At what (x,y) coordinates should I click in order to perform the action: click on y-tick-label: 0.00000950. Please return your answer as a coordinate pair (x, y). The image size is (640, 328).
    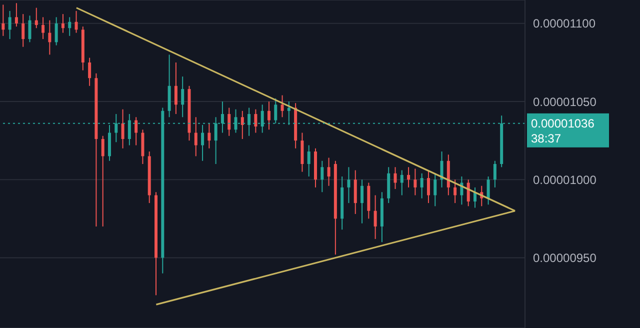
    Looking at the image, I should click on (565, 257).